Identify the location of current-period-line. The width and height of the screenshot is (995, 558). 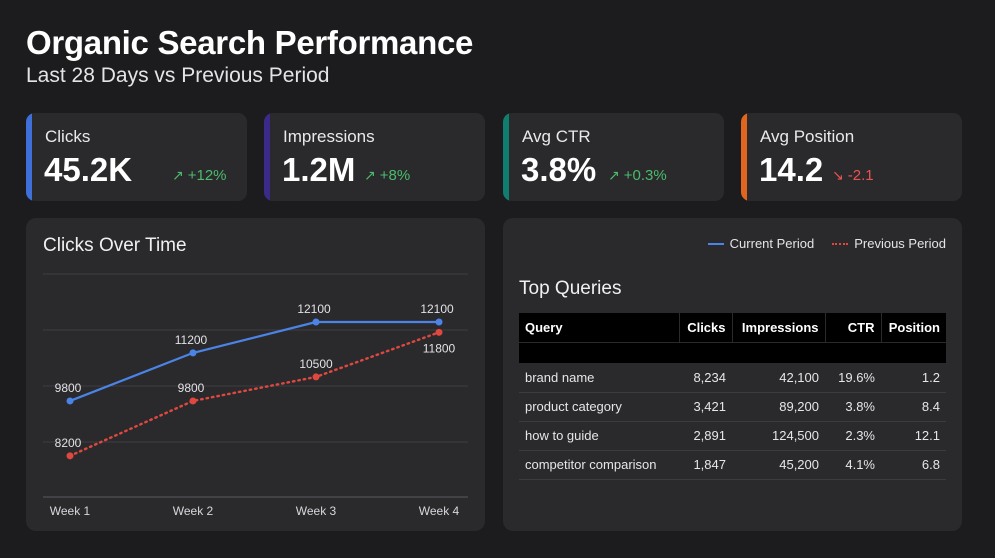
(254, 361).